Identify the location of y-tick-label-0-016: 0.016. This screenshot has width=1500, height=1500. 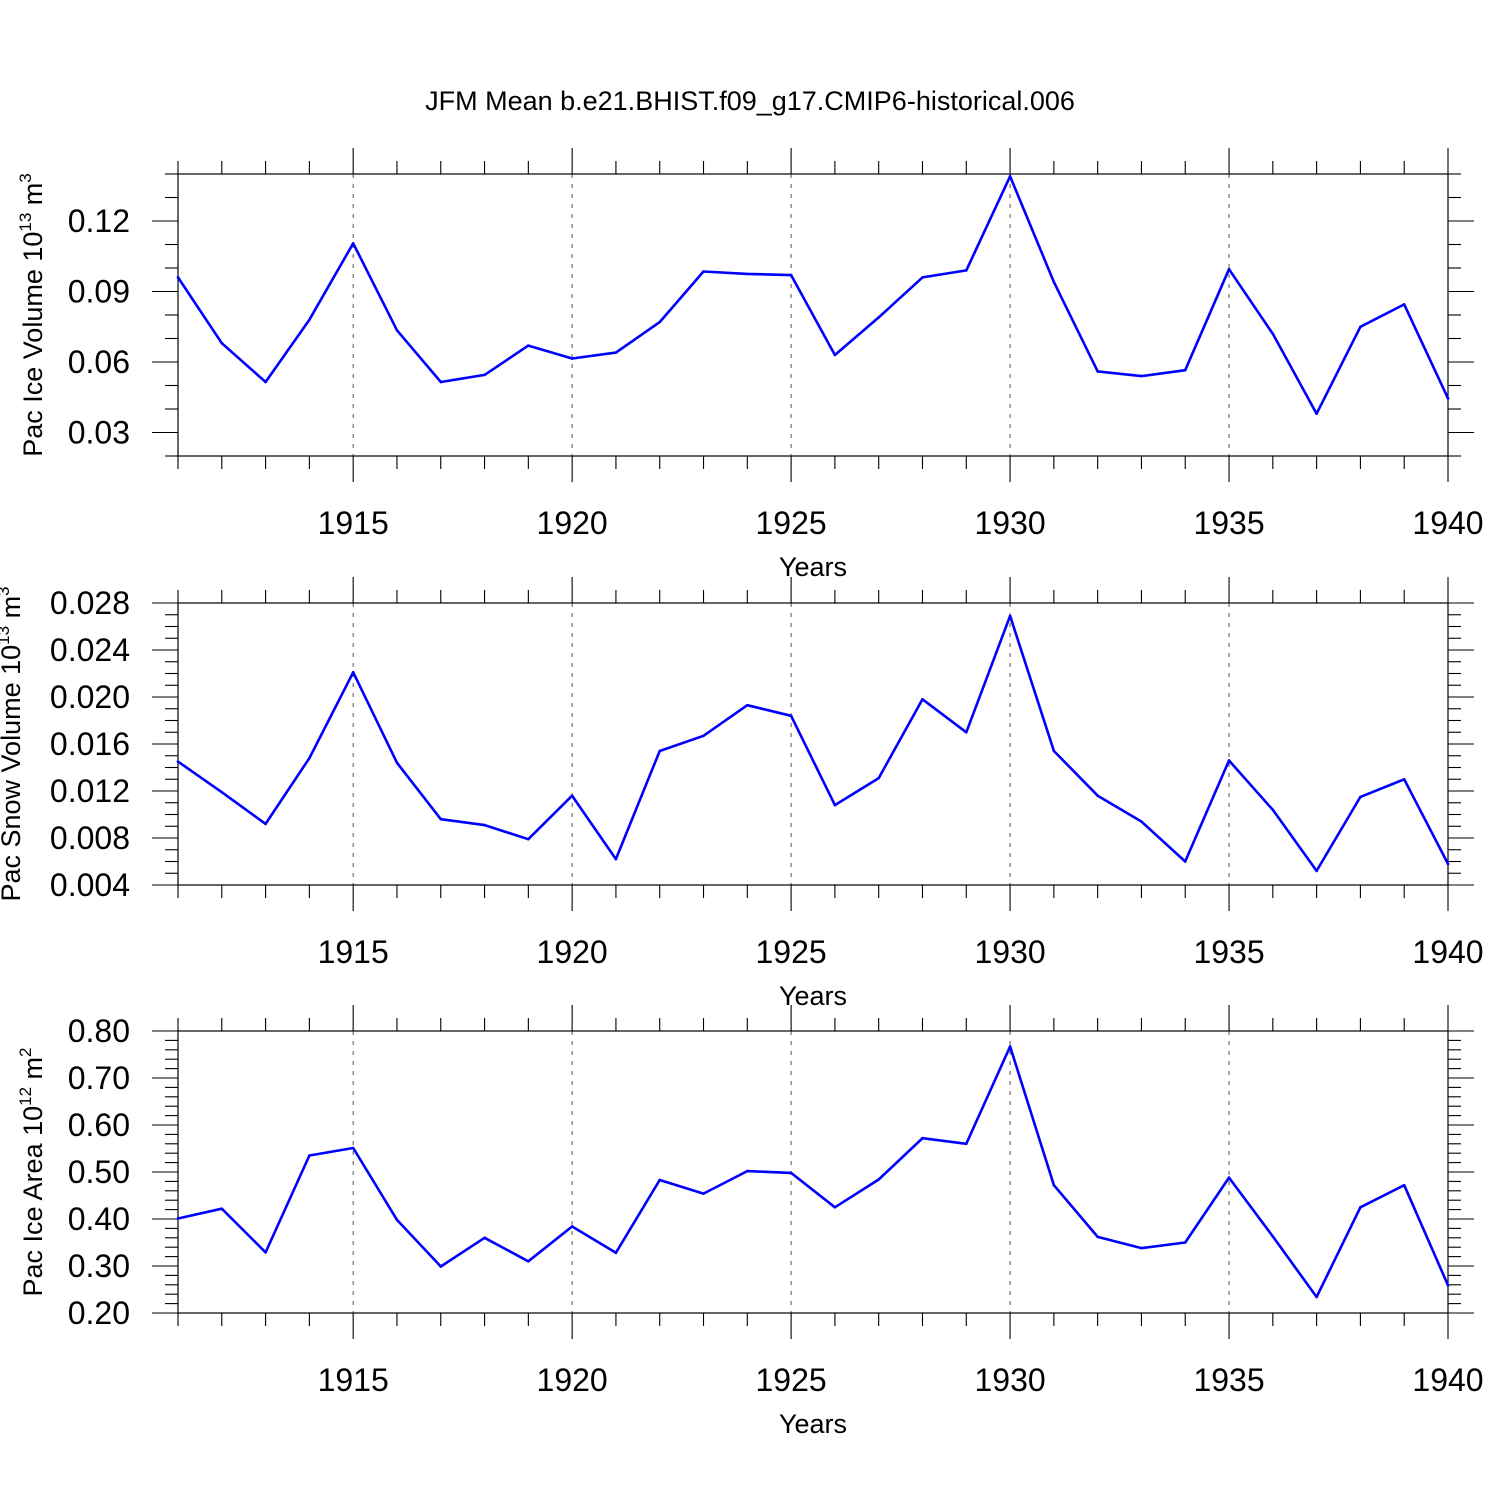
(90, 744).